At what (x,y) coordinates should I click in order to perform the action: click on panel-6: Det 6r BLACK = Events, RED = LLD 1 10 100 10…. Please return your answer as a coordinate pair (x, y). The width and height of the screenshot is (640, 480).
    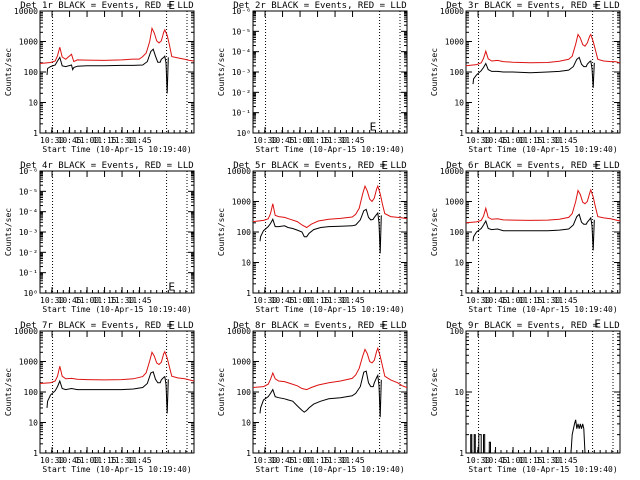
    Looking at the image, I should click on (525, 236).